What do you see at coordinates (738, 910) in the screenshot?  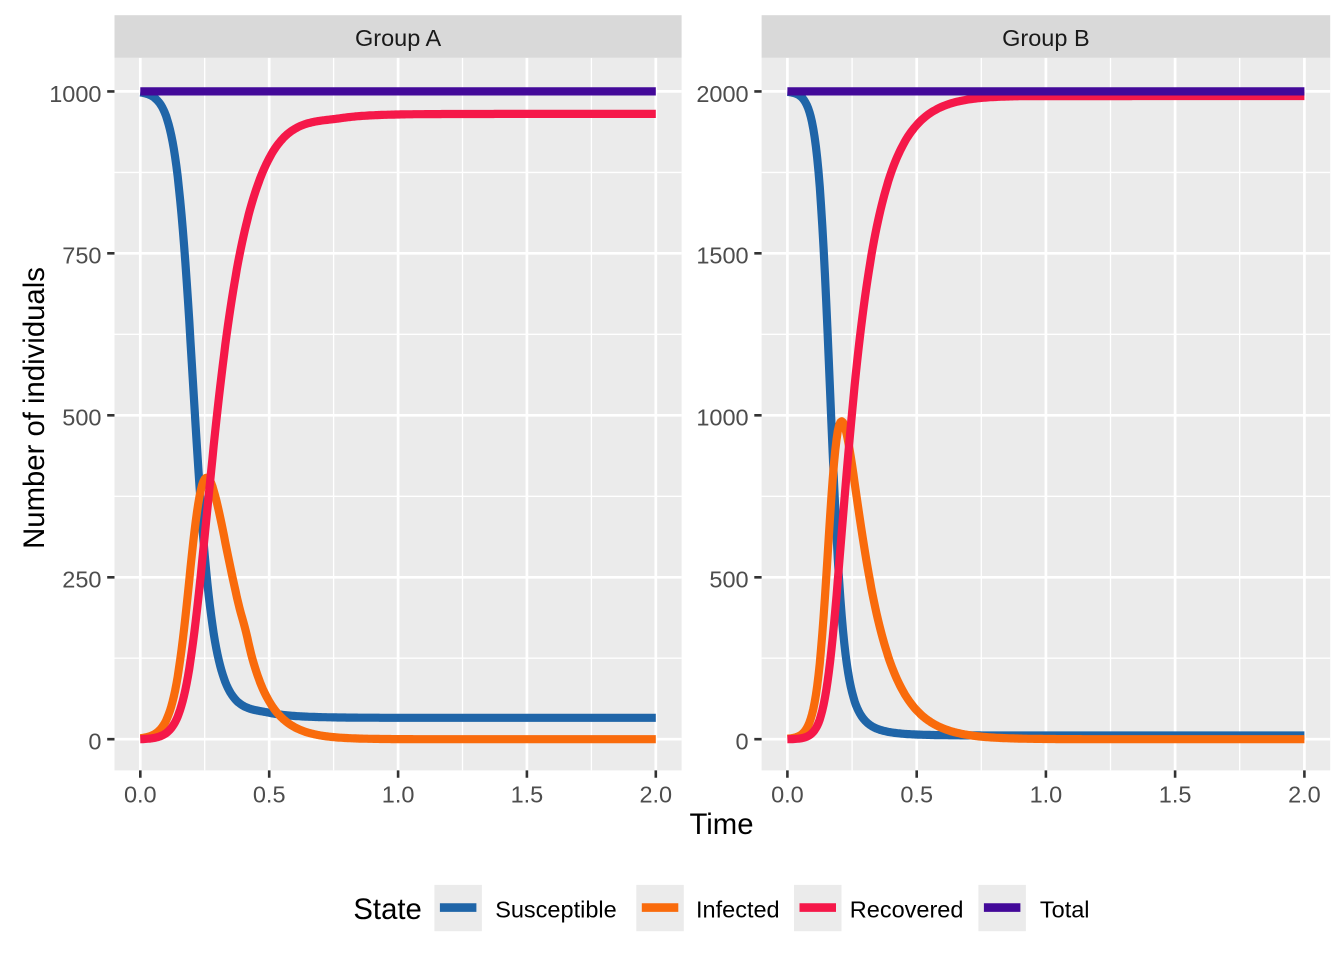 I see `svg-text: Infected` at bounding box center [738, 910].